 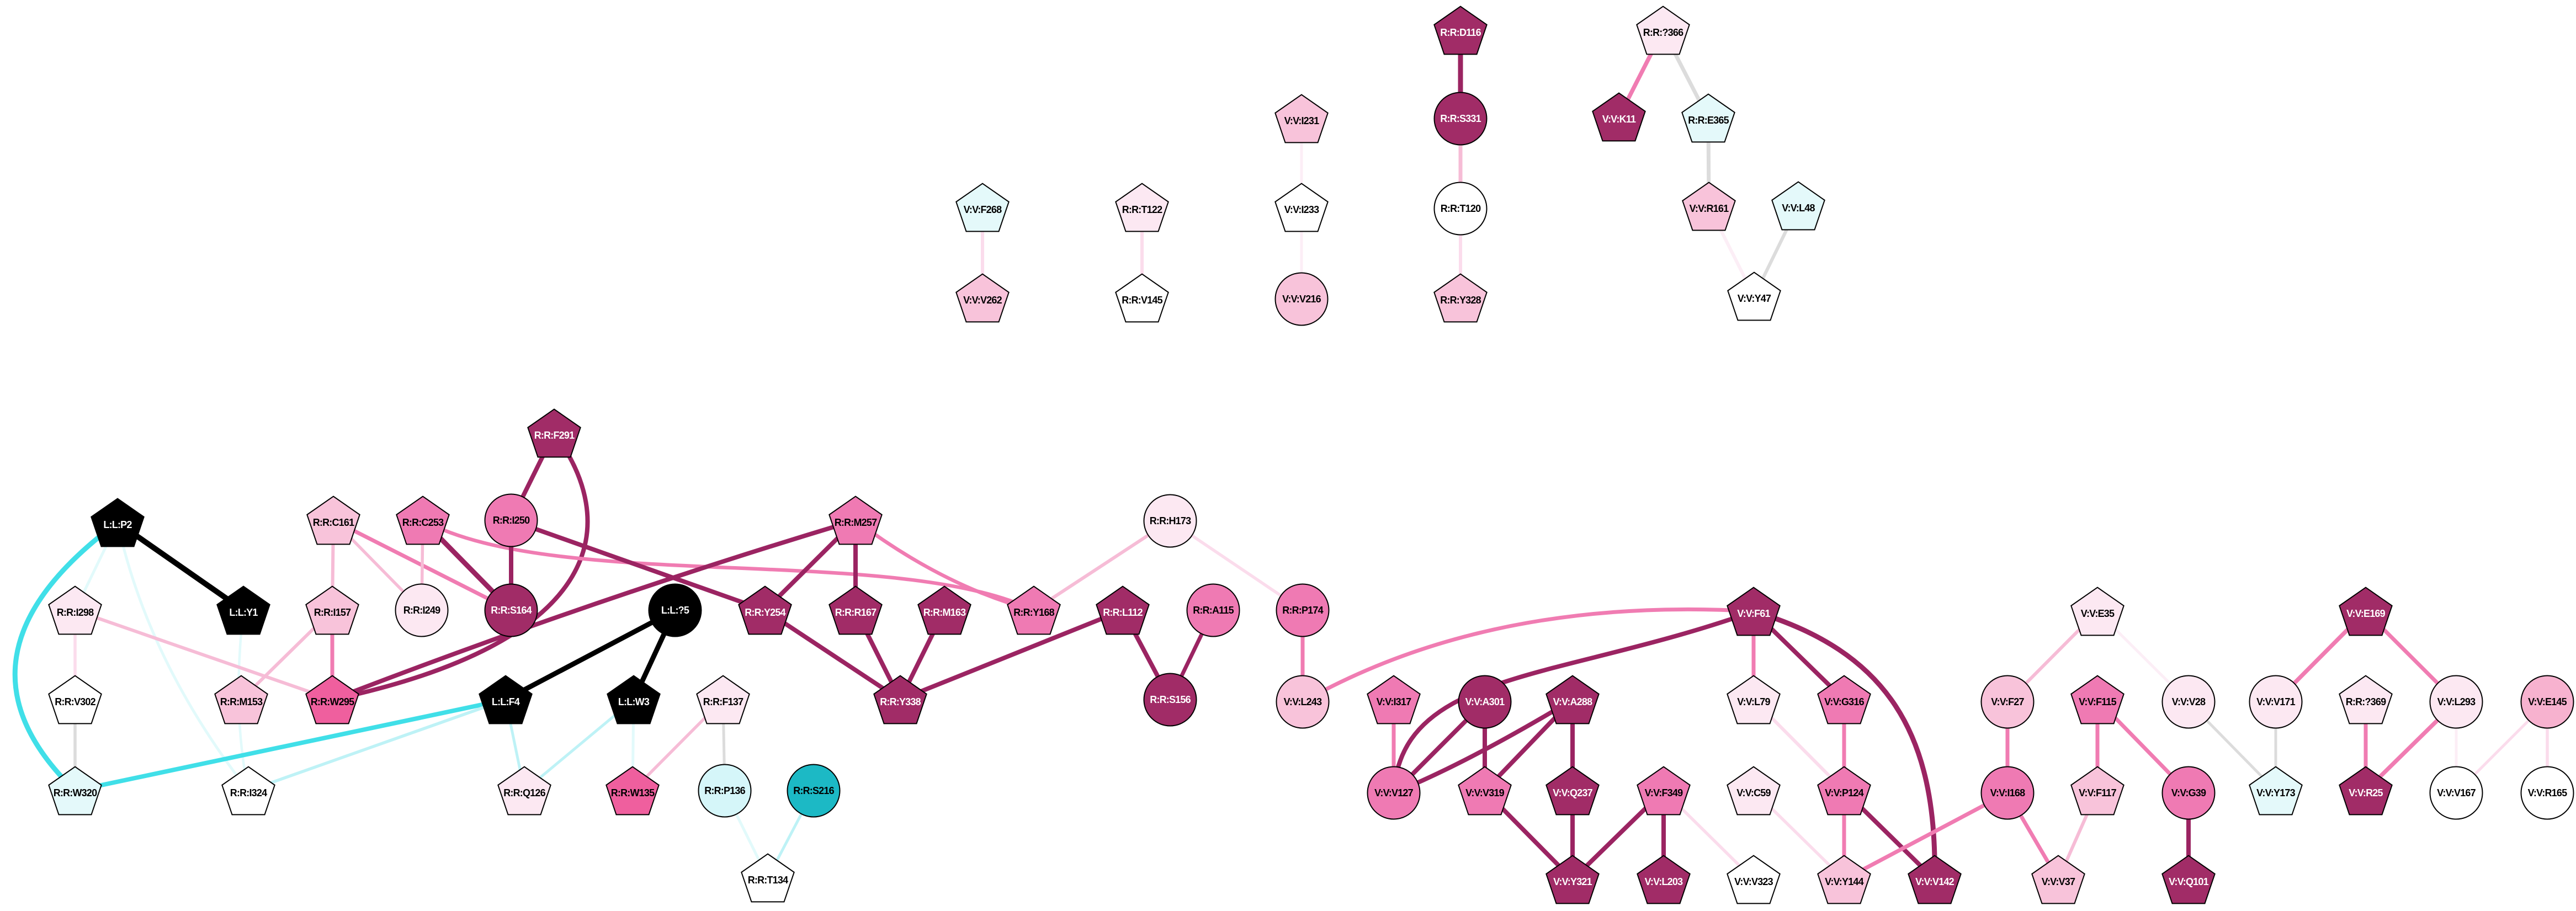 I want to click on svg-text: V:V:F61, so click(x=1753, y=613).